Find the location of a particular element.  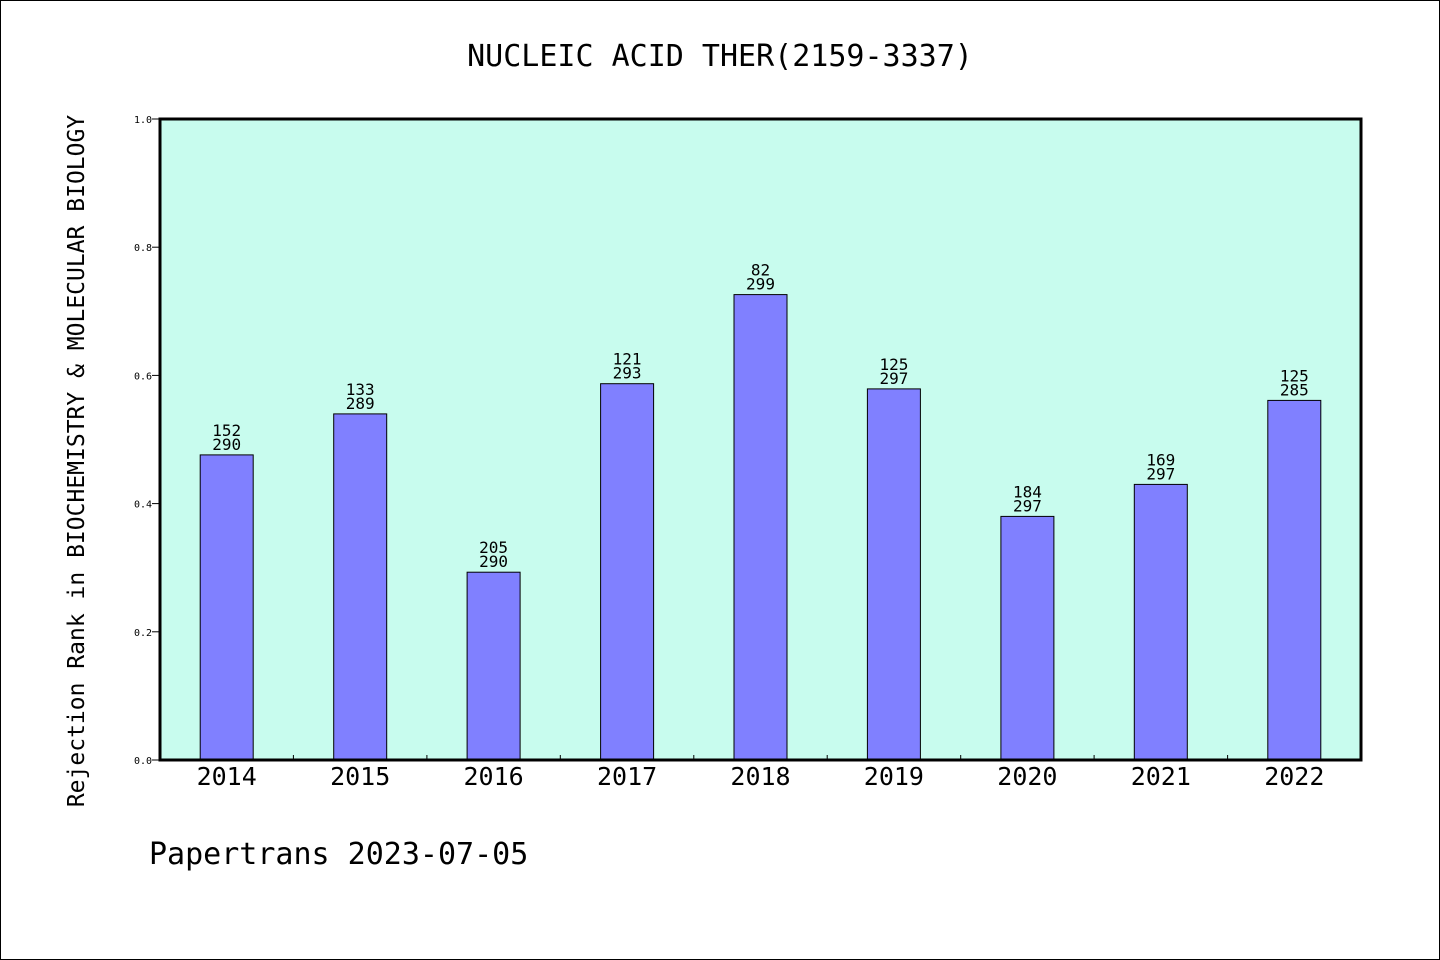

bar-2020 is located at coordinates (1027, 638).